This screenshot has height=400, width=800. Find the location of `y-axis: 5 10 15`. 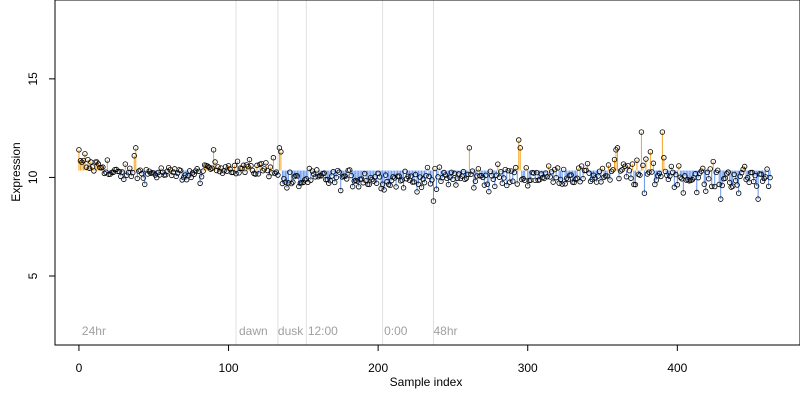

y-axis: 5 10 15 is located at coordinates (40, 175).